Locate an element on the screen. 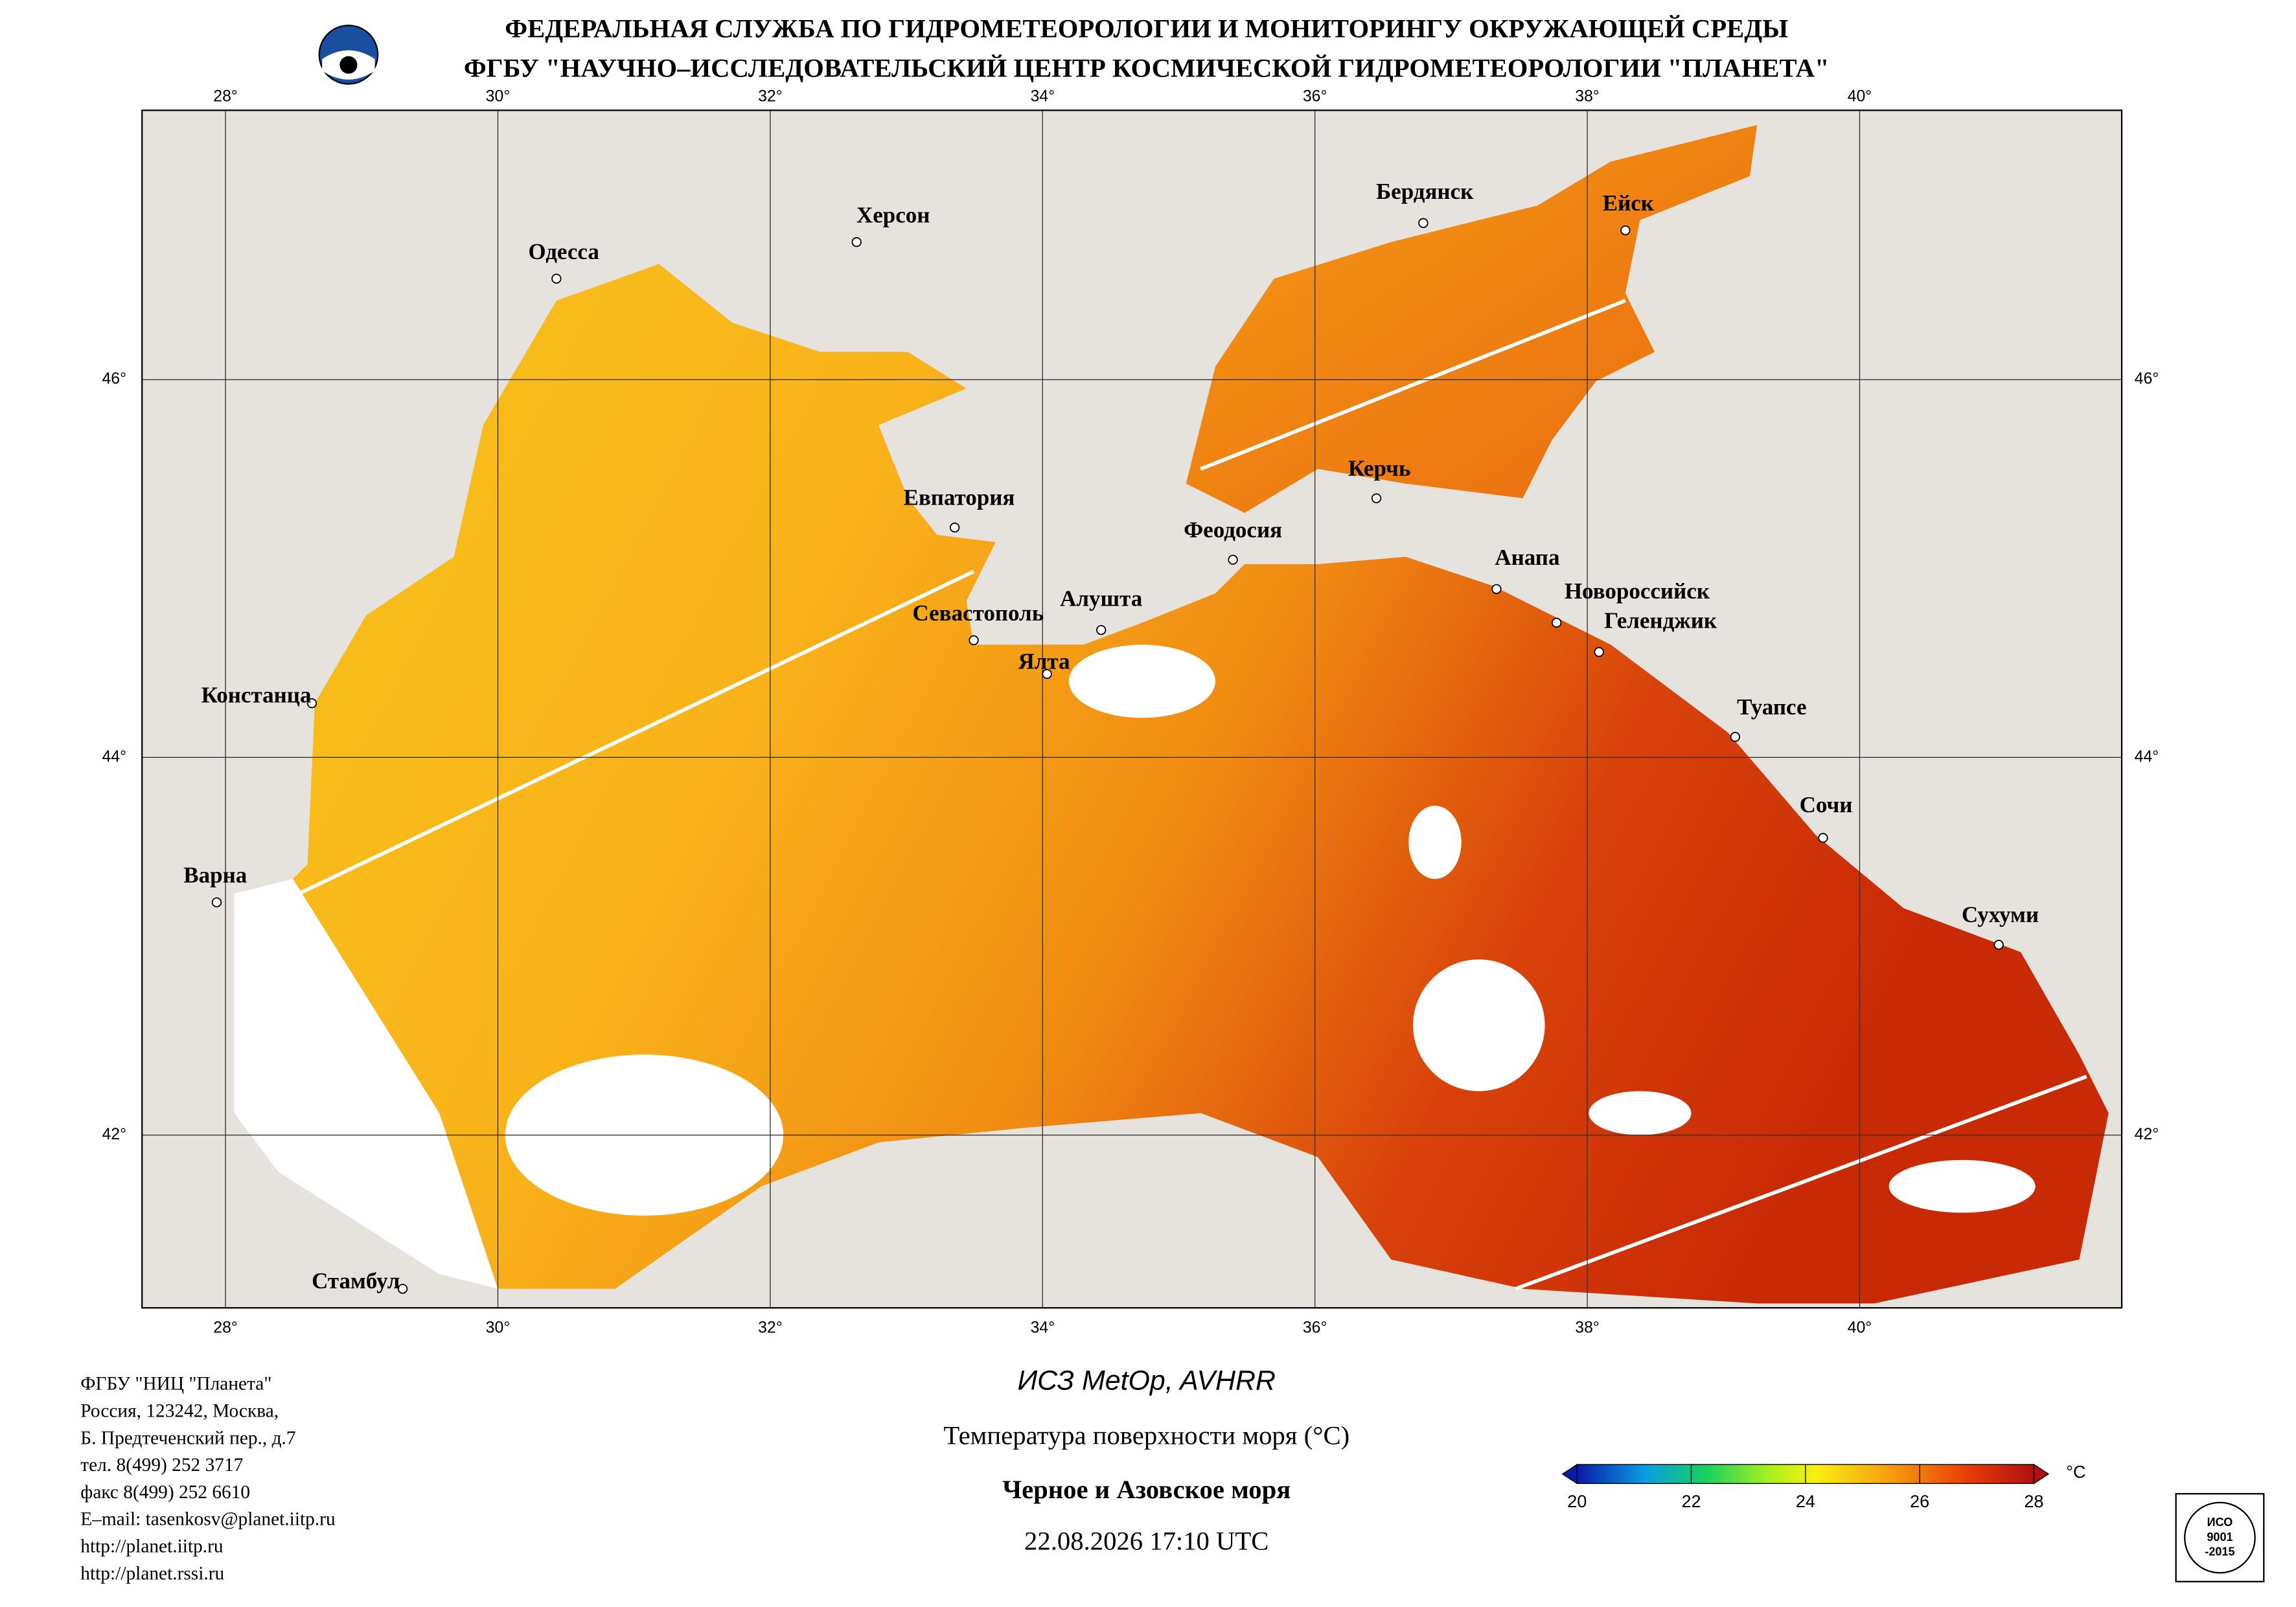 The height and width of the screenshot is (1607, 2296). iso-stamp is located at coordinates (2220, 1537).